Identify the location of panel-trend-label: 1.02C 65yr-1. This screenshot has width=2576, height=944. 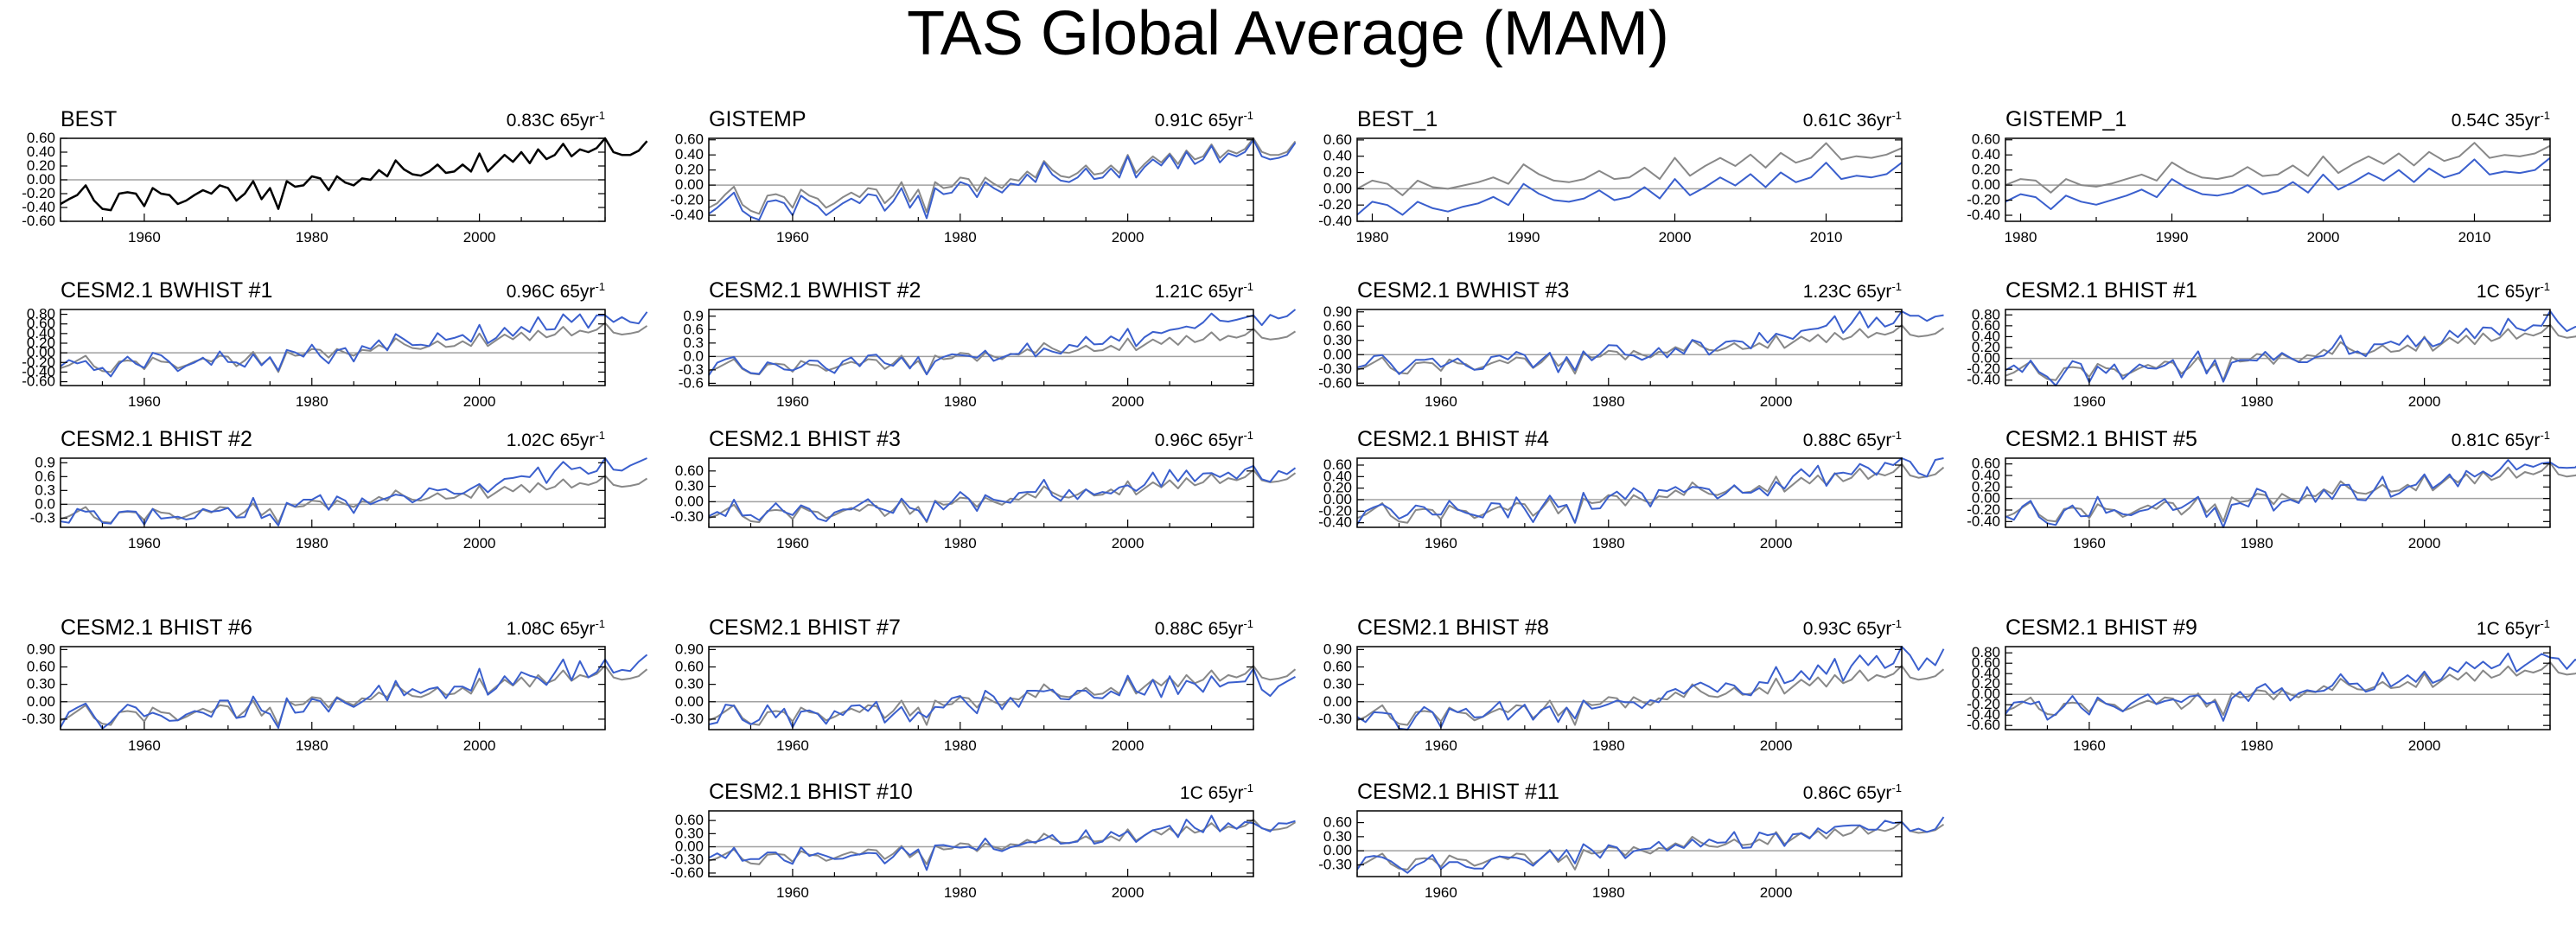
(556, 440).